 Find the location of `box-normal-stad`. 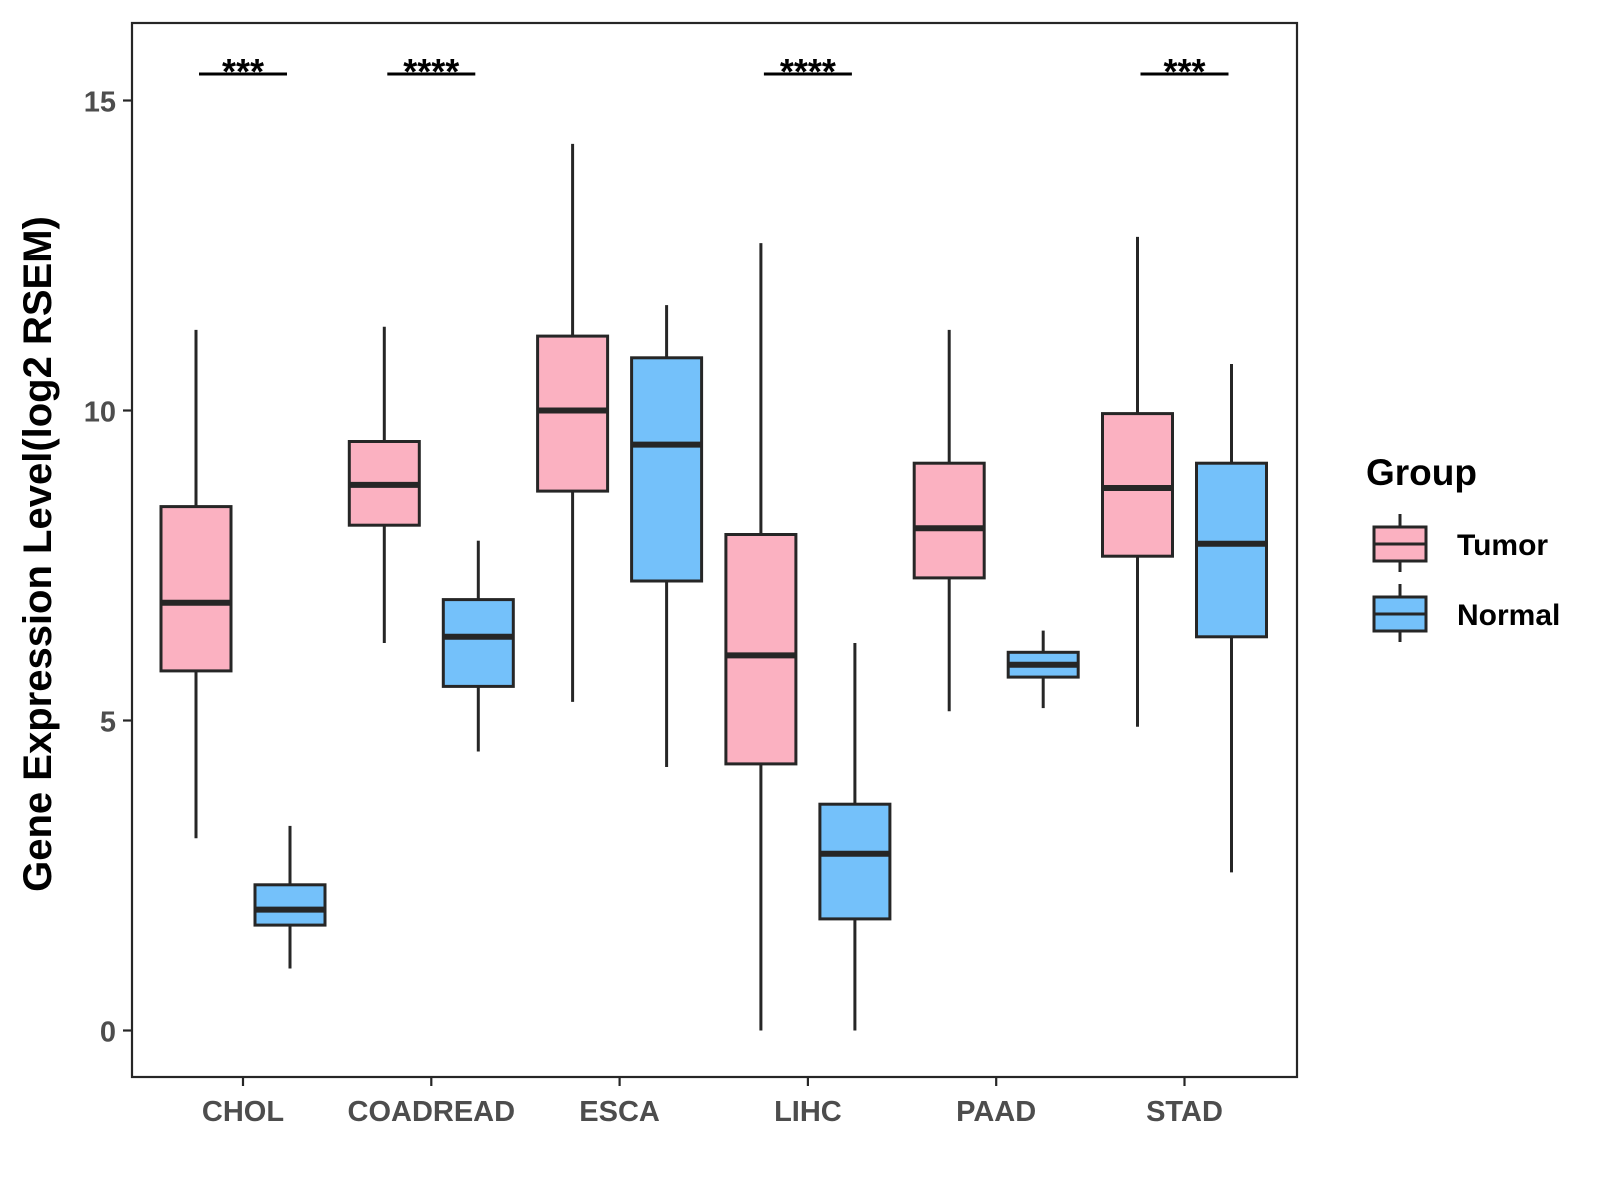

box-normal-stad is located at coordinates (1231, 618).